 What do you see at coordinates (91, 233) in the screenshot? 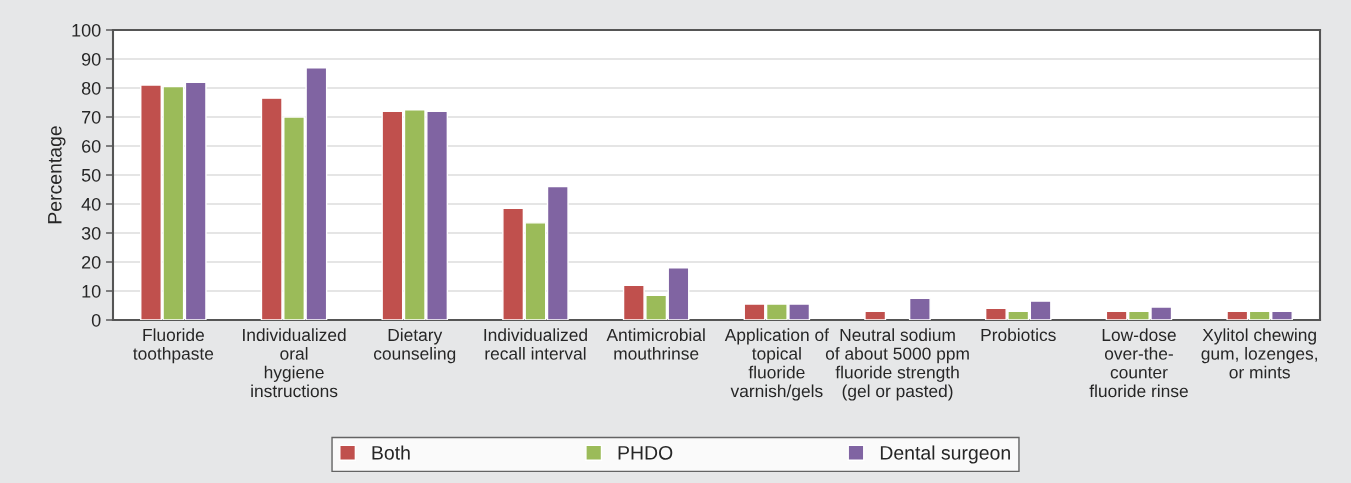
I see `y-tick-label: 30` at bounding box center [91, 233].